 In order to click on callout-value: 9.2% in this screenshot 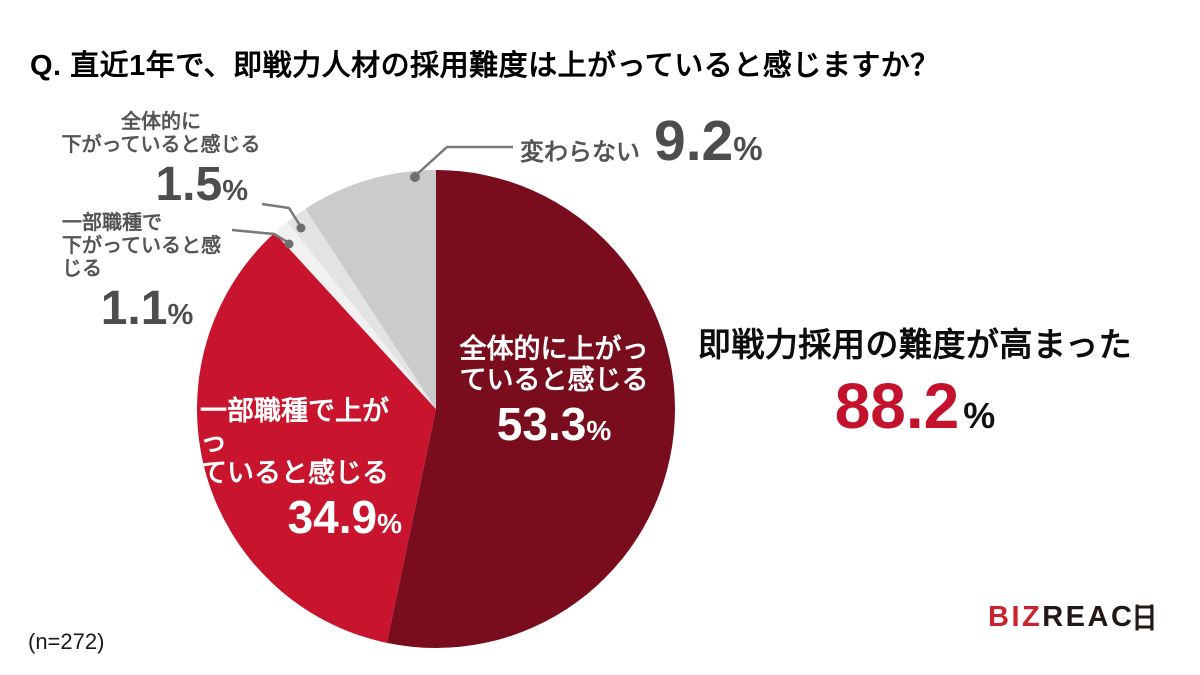, I will do `click(708, 141)`.